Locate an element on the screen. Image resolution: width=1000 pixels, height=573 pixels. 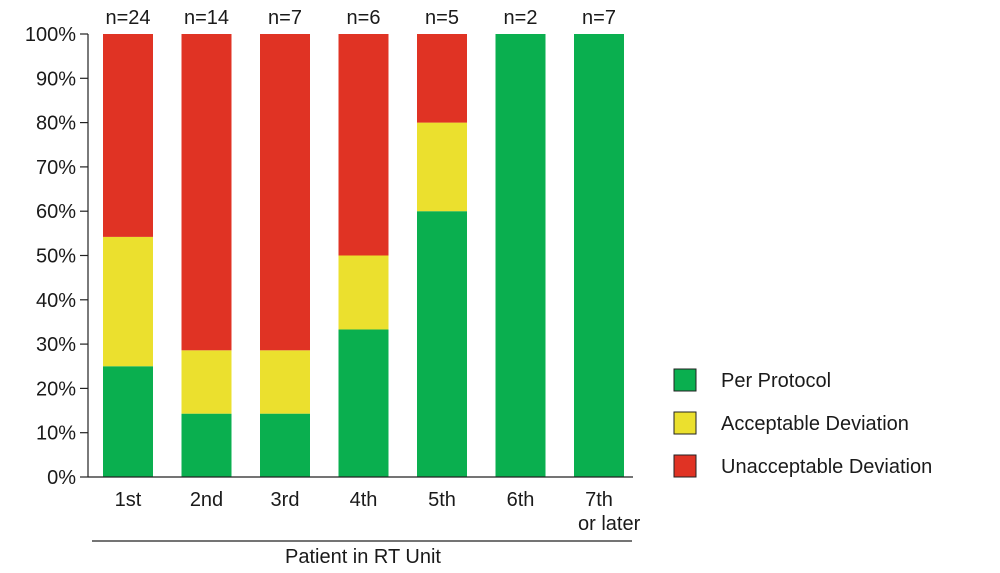
n-label: n=14 is located at coordinates (206, 18).